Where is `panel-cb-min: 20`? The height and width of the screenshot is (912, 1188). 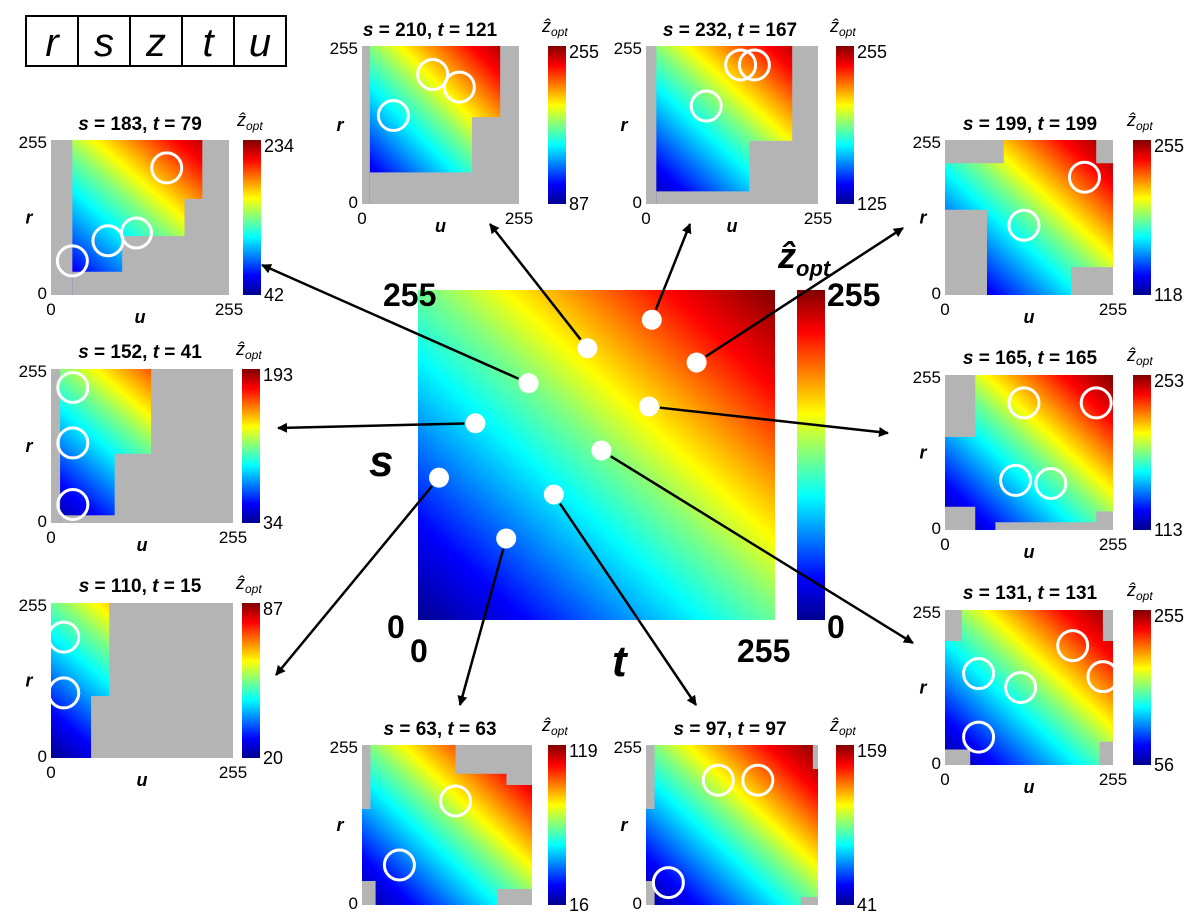 panel-cb-min: 20 is located at coordinates (273, 758).